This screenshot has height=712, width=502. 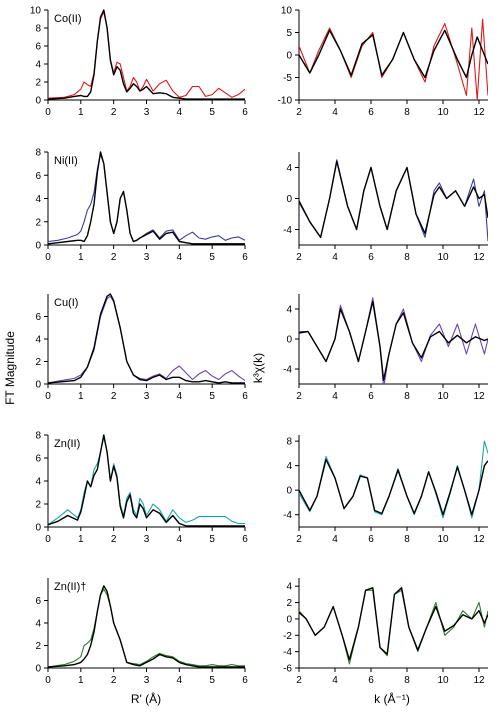 What do you see at coordinates (114, 112) in the screenshot?
I see `co-ii-ft-x-tick-label: 2` at bounding box center [114, 112].